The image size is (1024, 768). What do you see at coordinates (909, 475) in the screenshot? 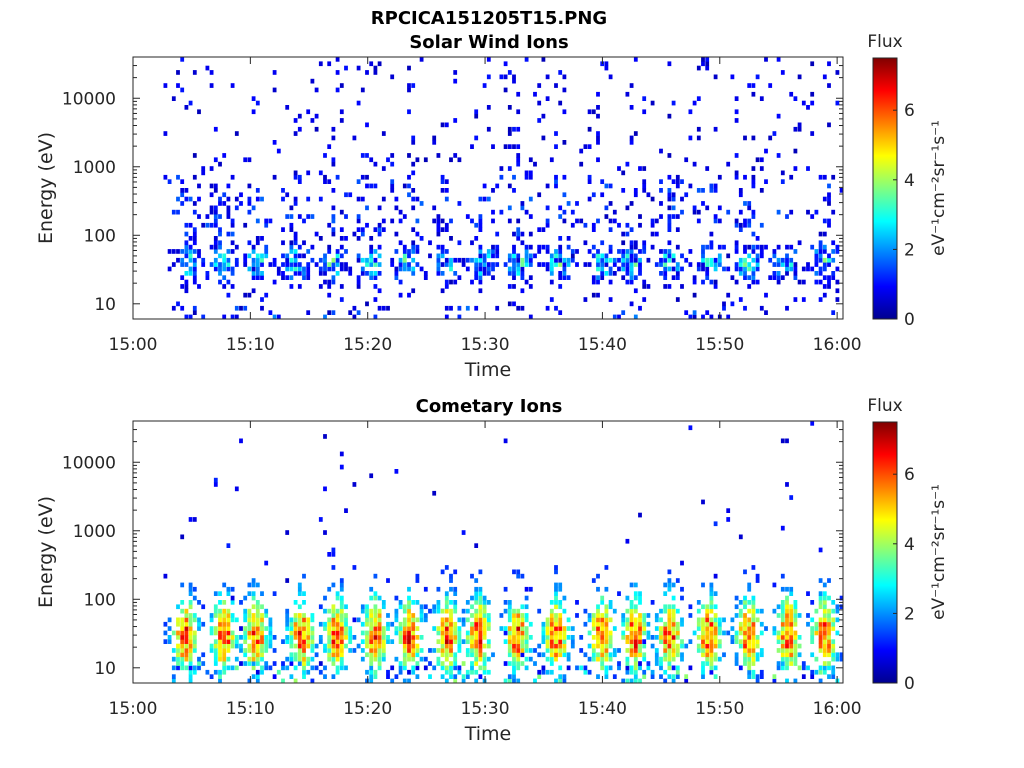
I see `colorbar-tick-label: 6` at bounding box center [909, 475].